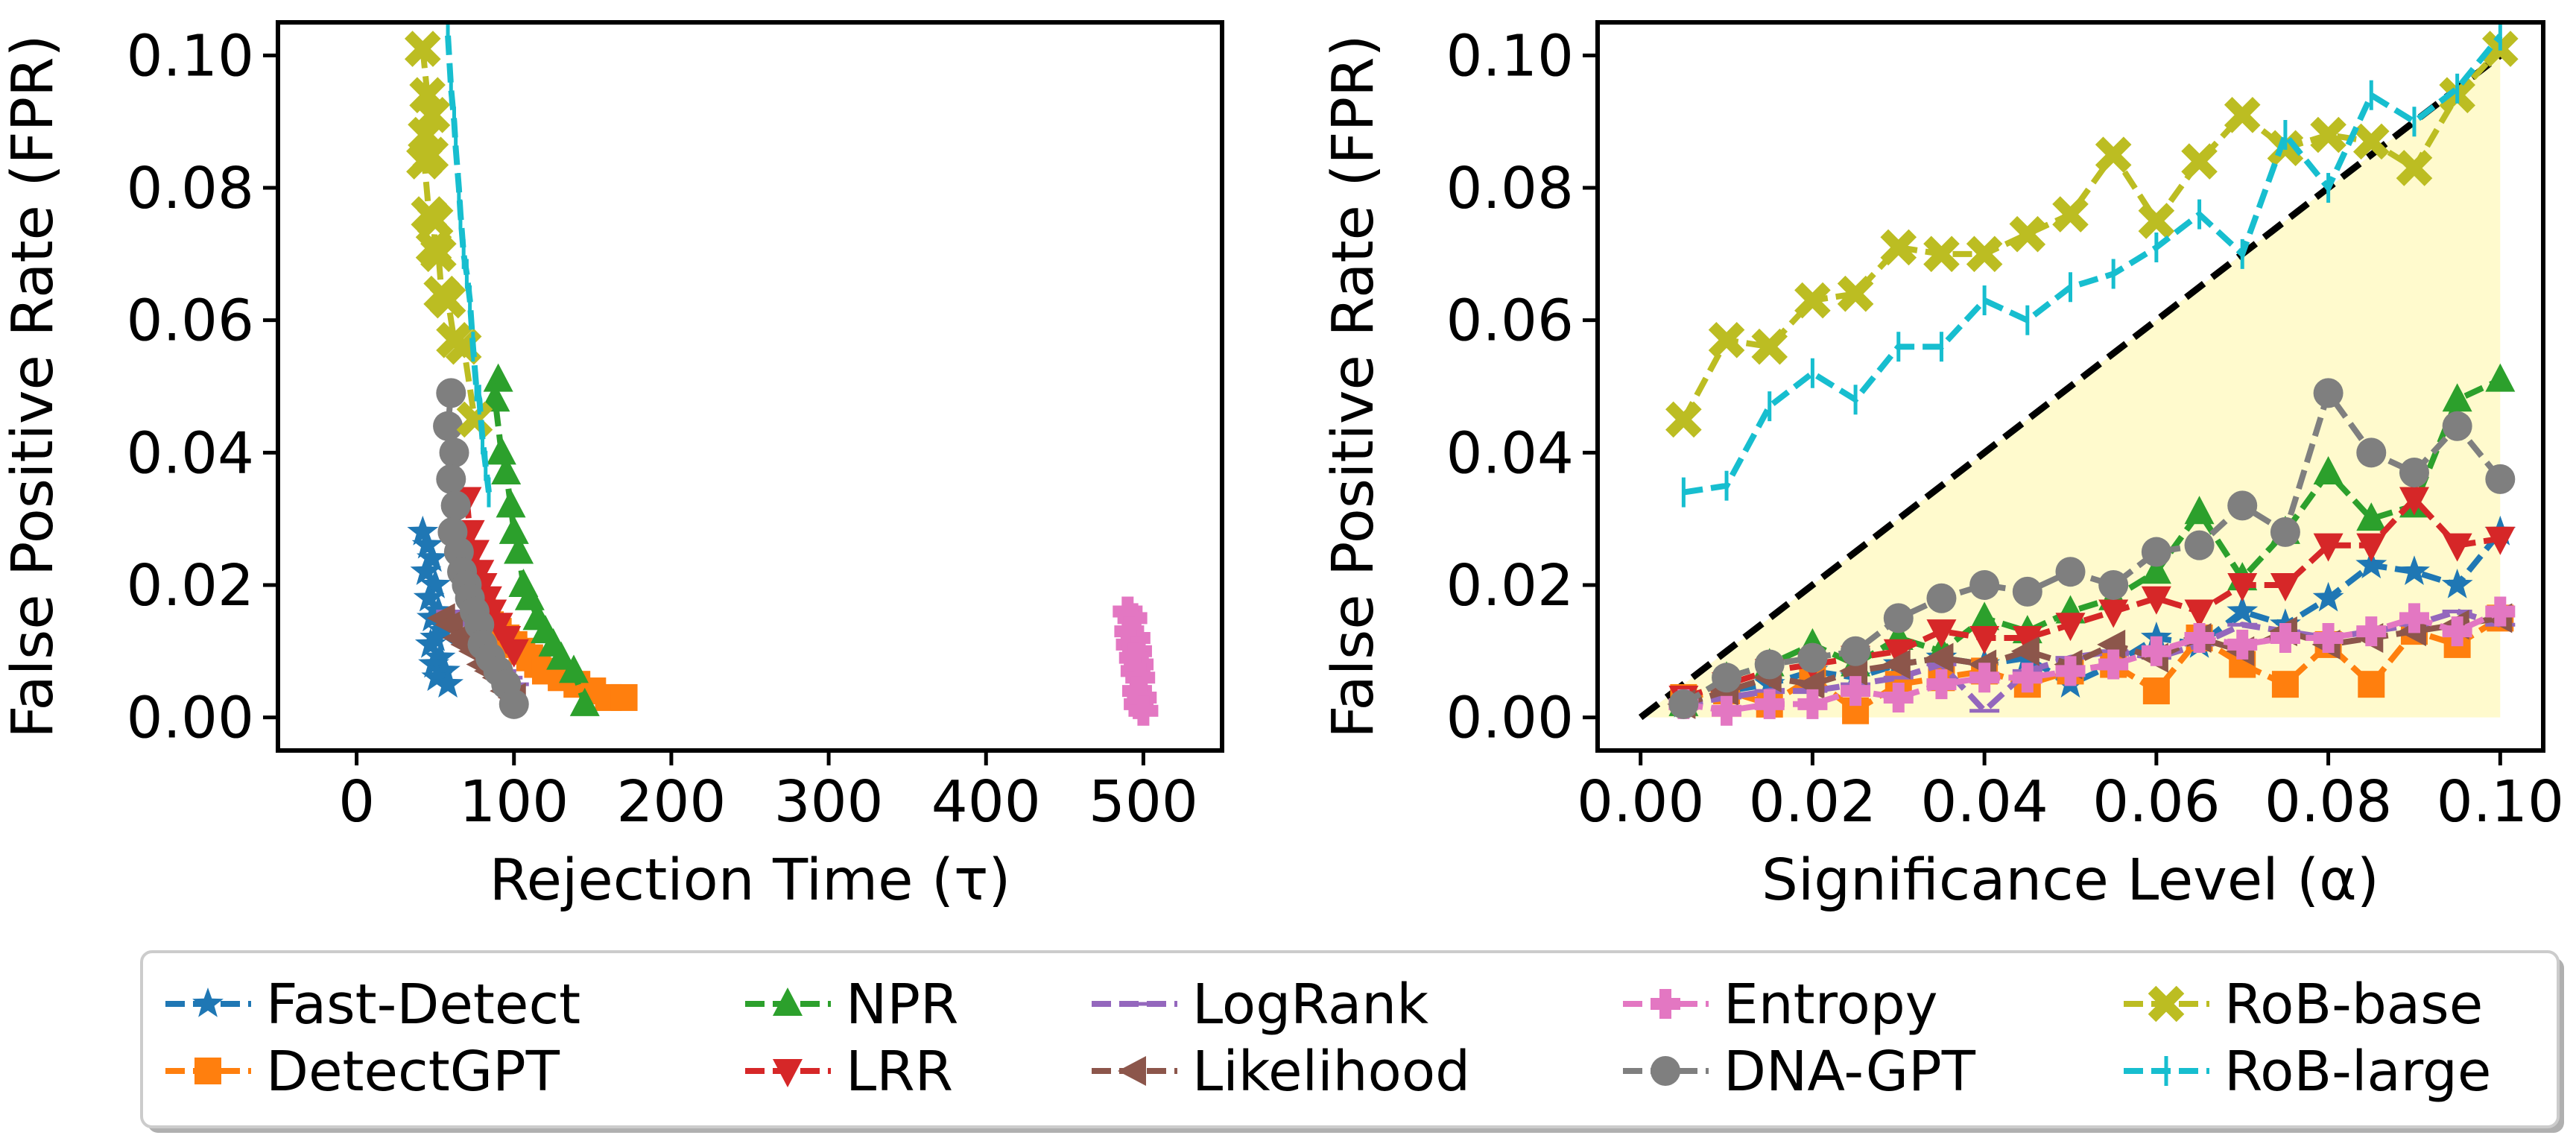 The width and height of the screenshot is (2576, 1144). Describe the element at coordinates (1331, 1072) in the screenshot. I see `legend-label: Likelihood` at that location.